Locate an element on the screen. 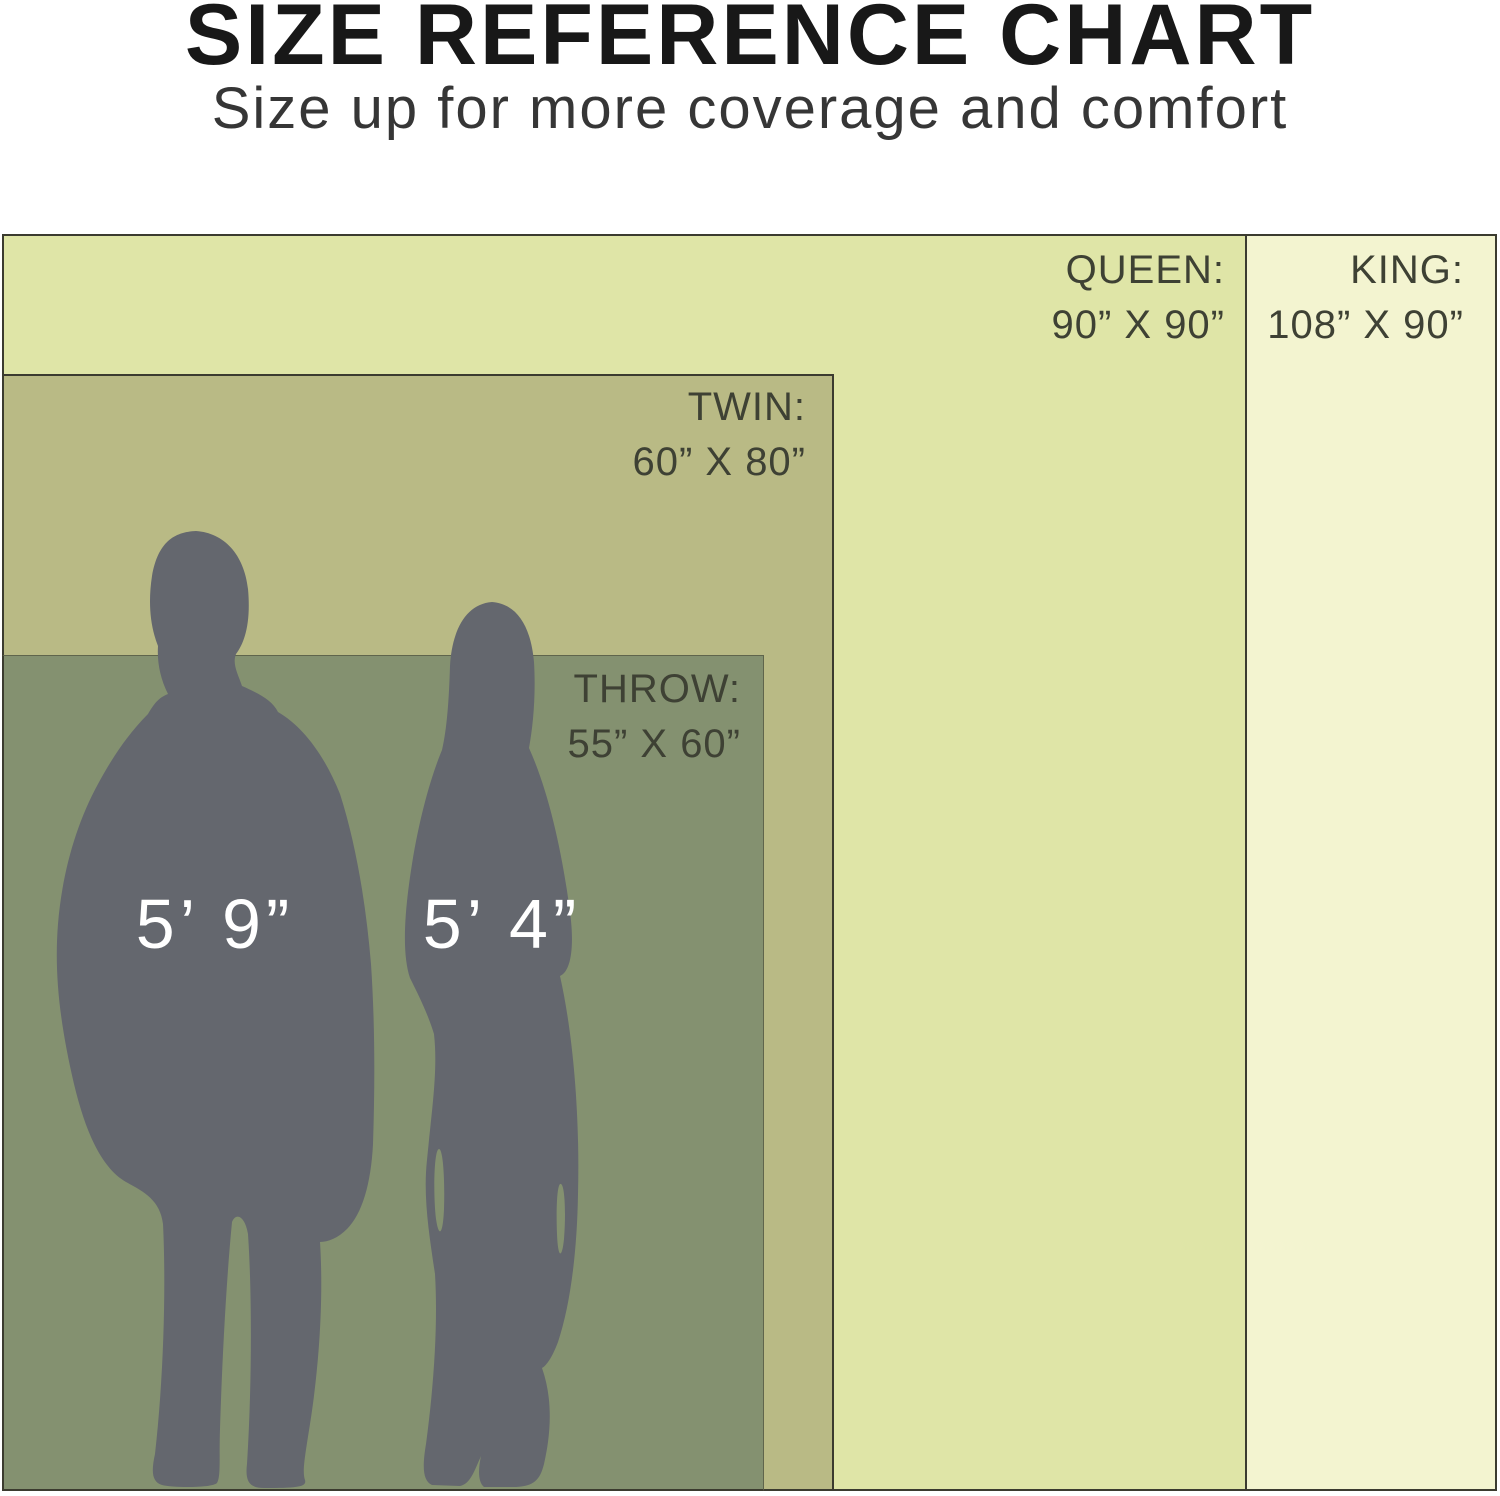  man-height-label: 5’ 9” is located at coordinates (215, 924).